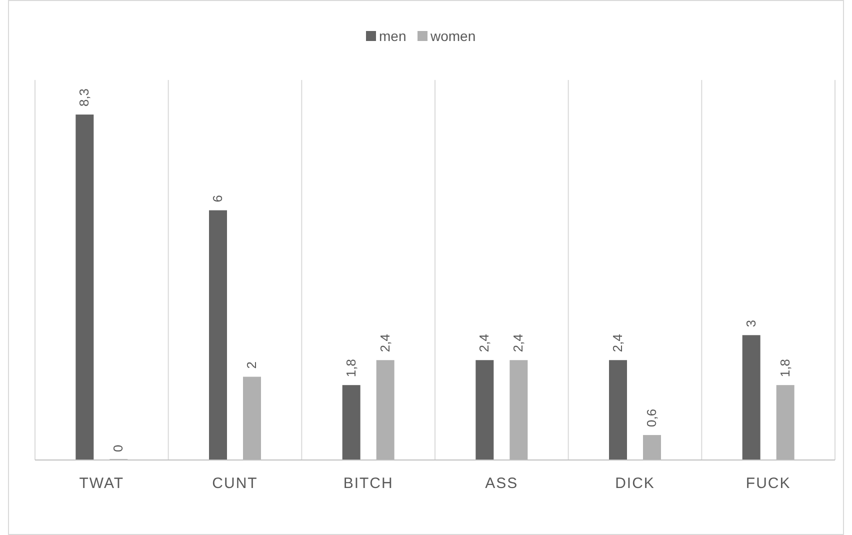 Image resolution: width=852 pixels, height=535 pixels. Describe the element at coordinates (392, 36) in the screenshot. I see `legend-label: men` at that location.